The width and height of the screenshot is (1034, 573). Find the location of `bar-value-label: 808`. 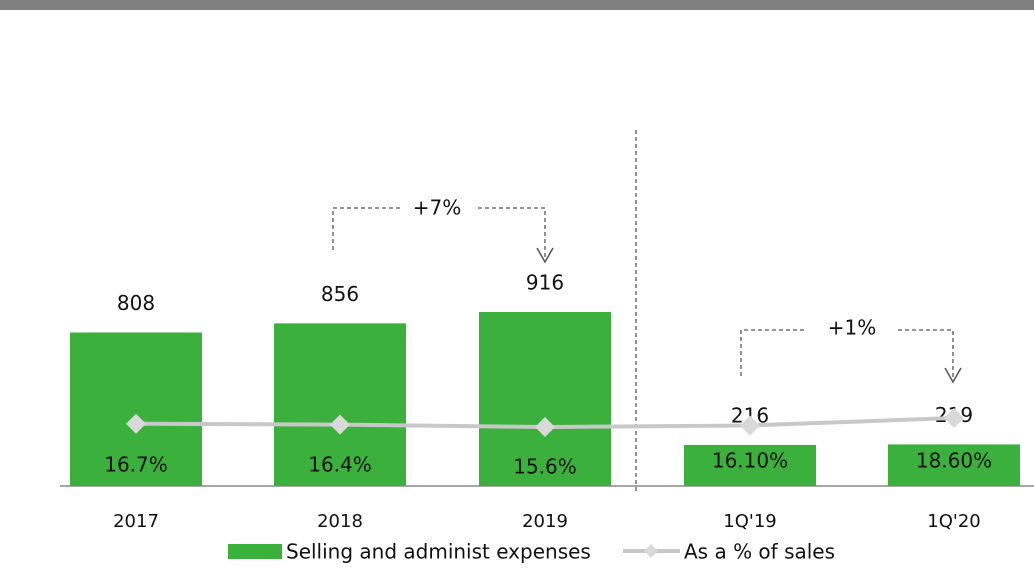

bar-value-label: 808 is located at coordinates (136, 303).